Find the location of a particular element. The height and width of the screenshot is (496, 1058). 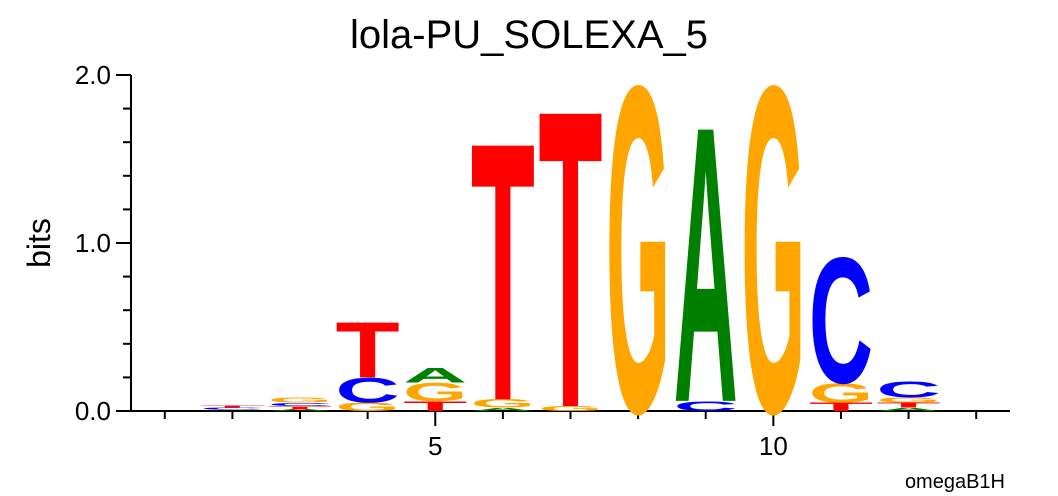

footnote: omegaB1H is located at coordinates (955, 482).